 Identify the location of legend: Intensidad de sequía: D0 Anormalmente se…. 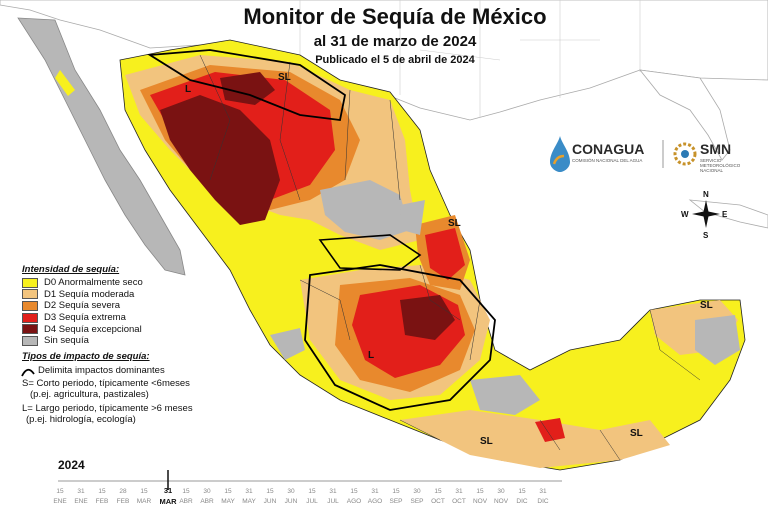
(127, 344).